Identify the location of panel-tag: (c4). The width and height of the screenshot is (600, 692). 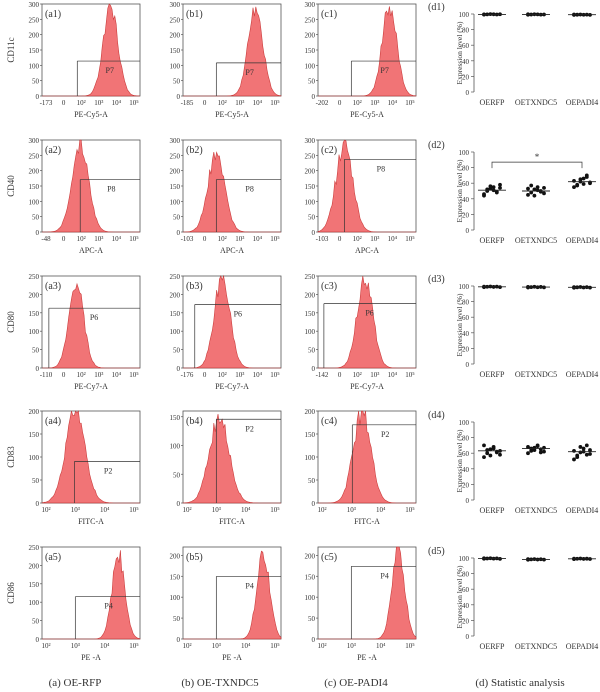
(329, 421).